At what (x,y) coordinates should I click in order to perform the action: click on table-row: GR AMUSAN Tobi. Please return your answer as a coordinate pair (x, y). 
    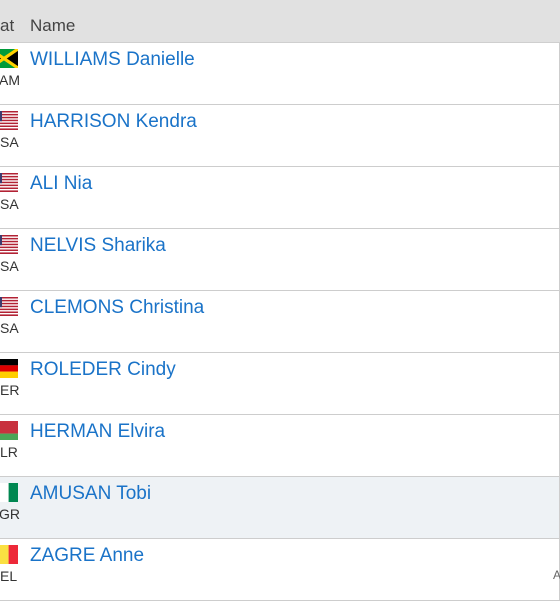
    Looking at the image, I should click on (280, 508).